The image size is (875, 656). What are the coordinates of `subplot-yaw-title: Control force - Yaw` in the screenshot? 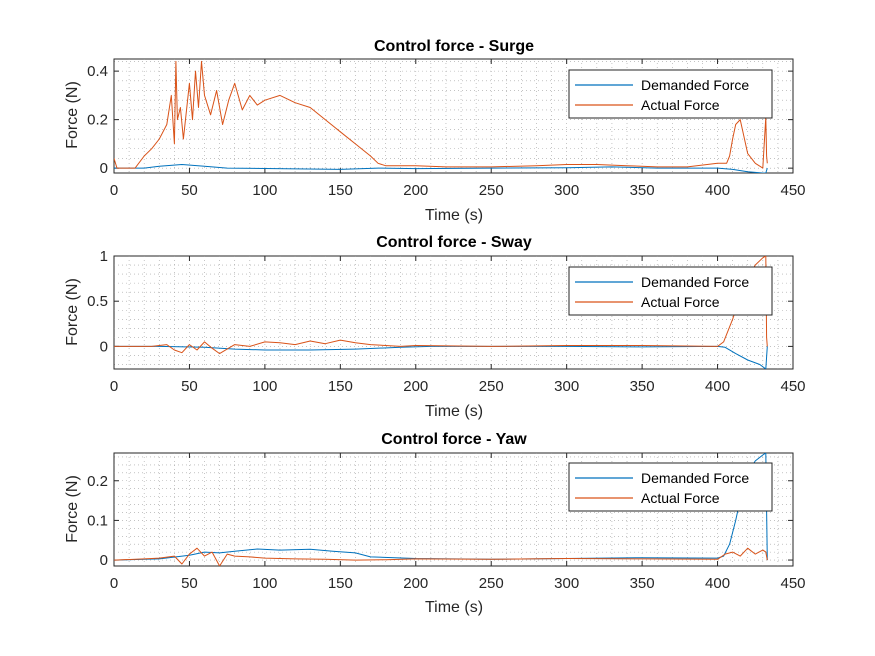 It's located at (454, 439).